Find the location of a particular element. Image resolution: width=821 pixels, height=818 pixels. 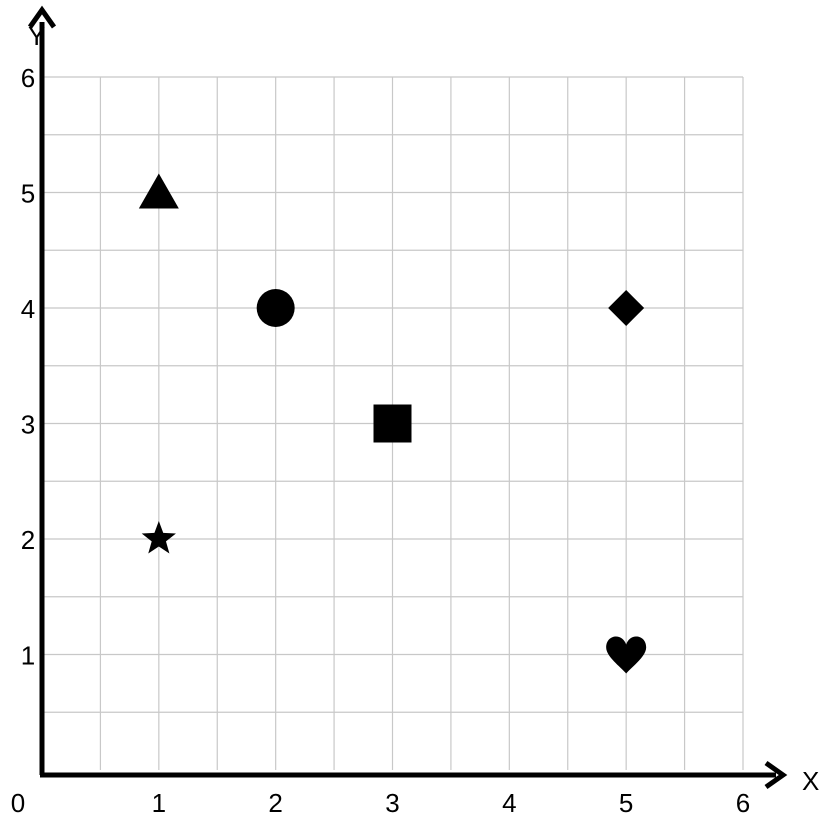

y-tick-label: 6 is located at coordinates (28, 78).